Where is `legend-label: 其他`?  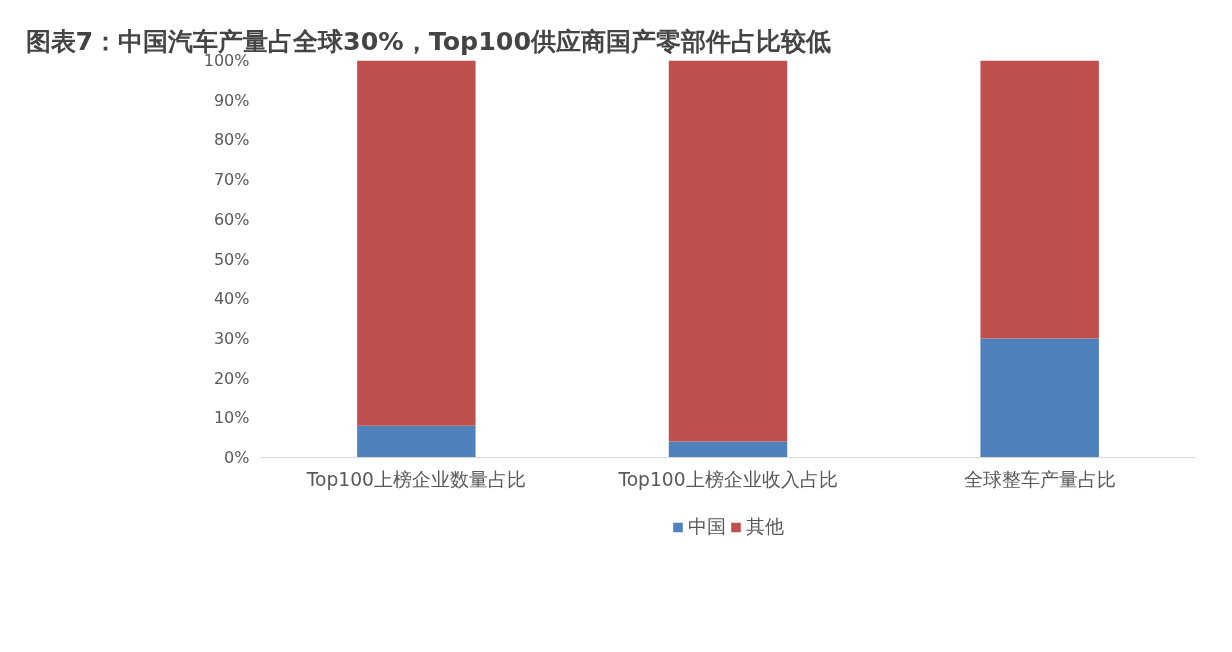
legend-label: 其他 is located at coordinates (765, 527).